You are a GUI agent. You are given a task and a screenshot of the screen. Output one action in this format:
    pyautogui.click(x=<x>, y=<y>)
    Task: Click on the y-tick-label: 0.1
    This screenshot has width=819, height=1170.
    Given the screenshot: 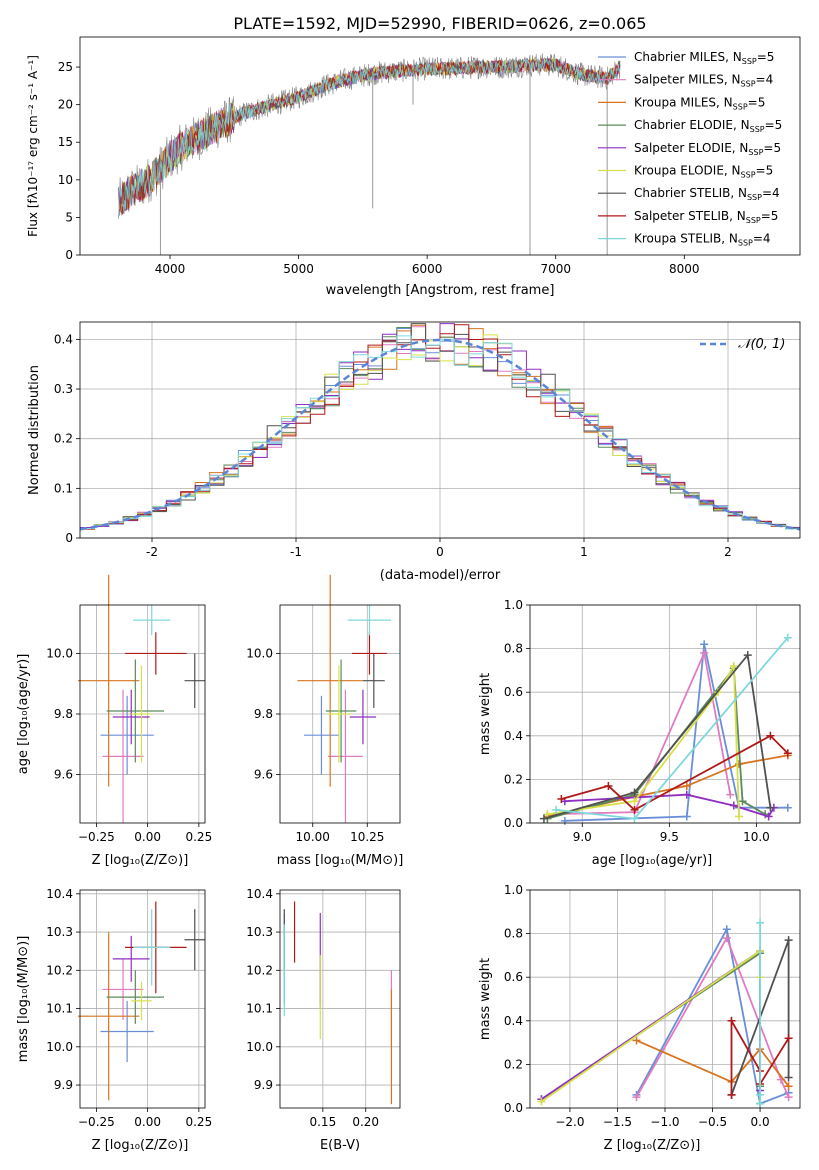 What is the action you would take?
    pyautogui.click(x=63, y=488)
    